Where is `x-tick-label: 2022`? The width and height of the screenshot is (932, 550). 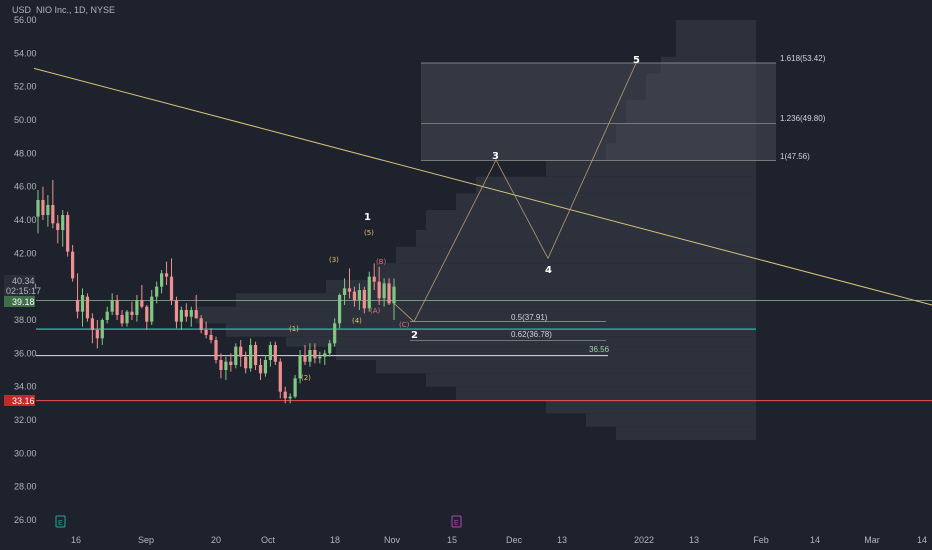
x-tick-label: 2022 is located at coordinates (644, 540).